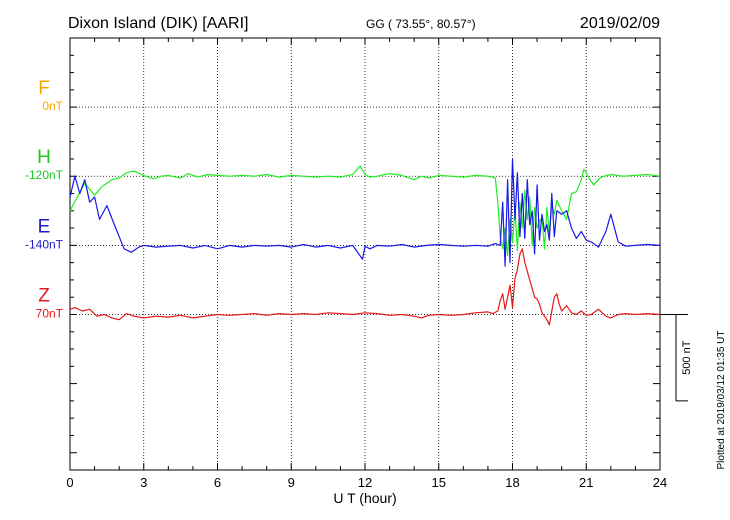 The height and width of the screenshot is (520, 730). Describe the element at coordinates (586, 482) in the screenshot. I see `x-tick-label: 21` at that location.